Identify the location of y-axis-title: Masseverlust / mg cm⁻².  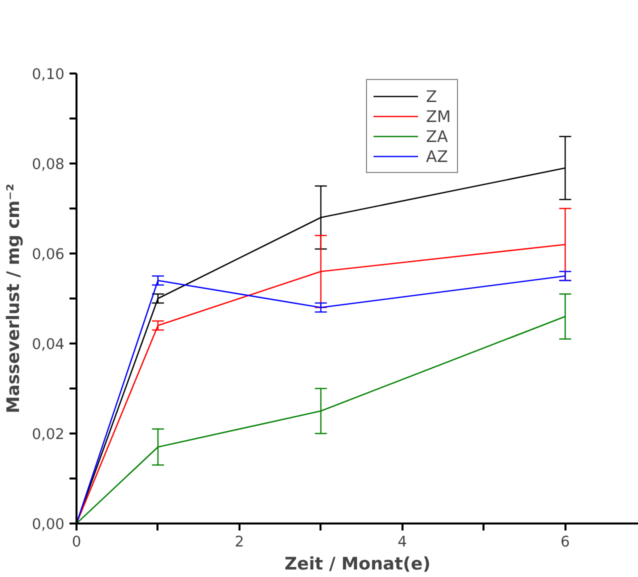
(14, 299).